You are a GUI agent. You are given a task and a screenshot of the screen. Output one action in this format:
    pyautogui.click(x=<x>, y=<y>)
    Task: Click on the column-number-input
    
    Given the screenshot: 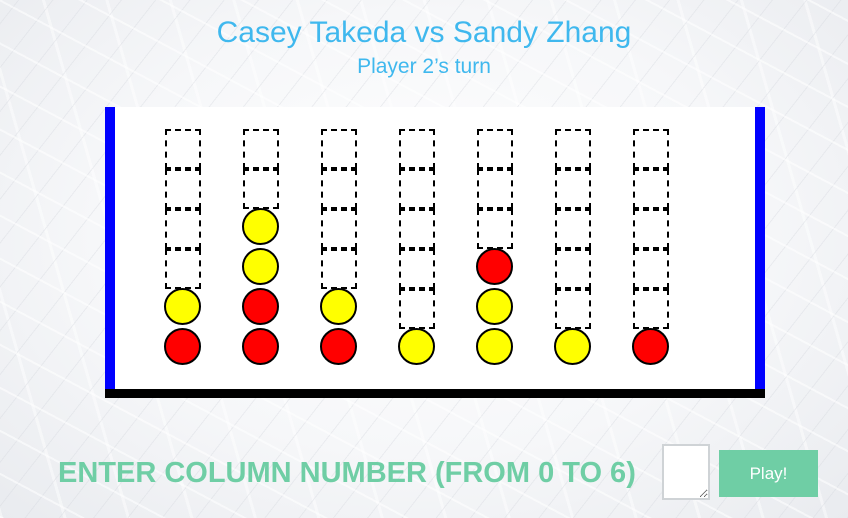 What is the action you would take?
    pyautogui.click(x=686, y=472)
    